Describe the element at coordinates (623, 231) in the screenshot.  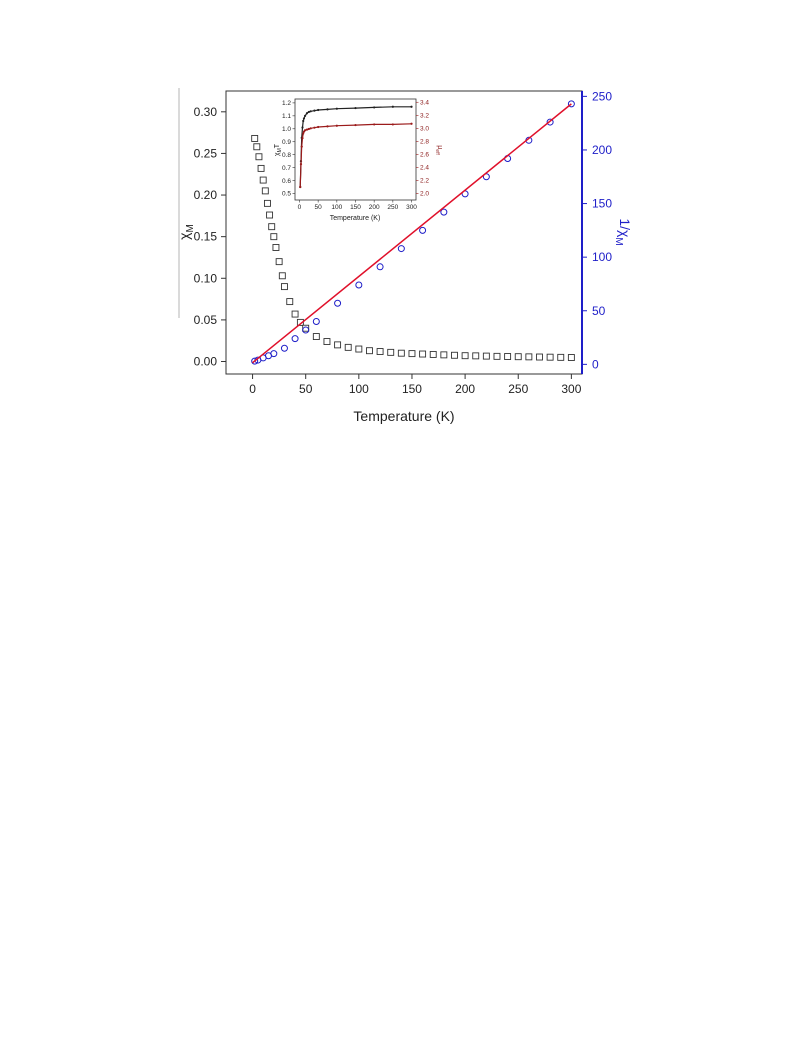
I see `y-right-axis-title: 1/χM` at that location.